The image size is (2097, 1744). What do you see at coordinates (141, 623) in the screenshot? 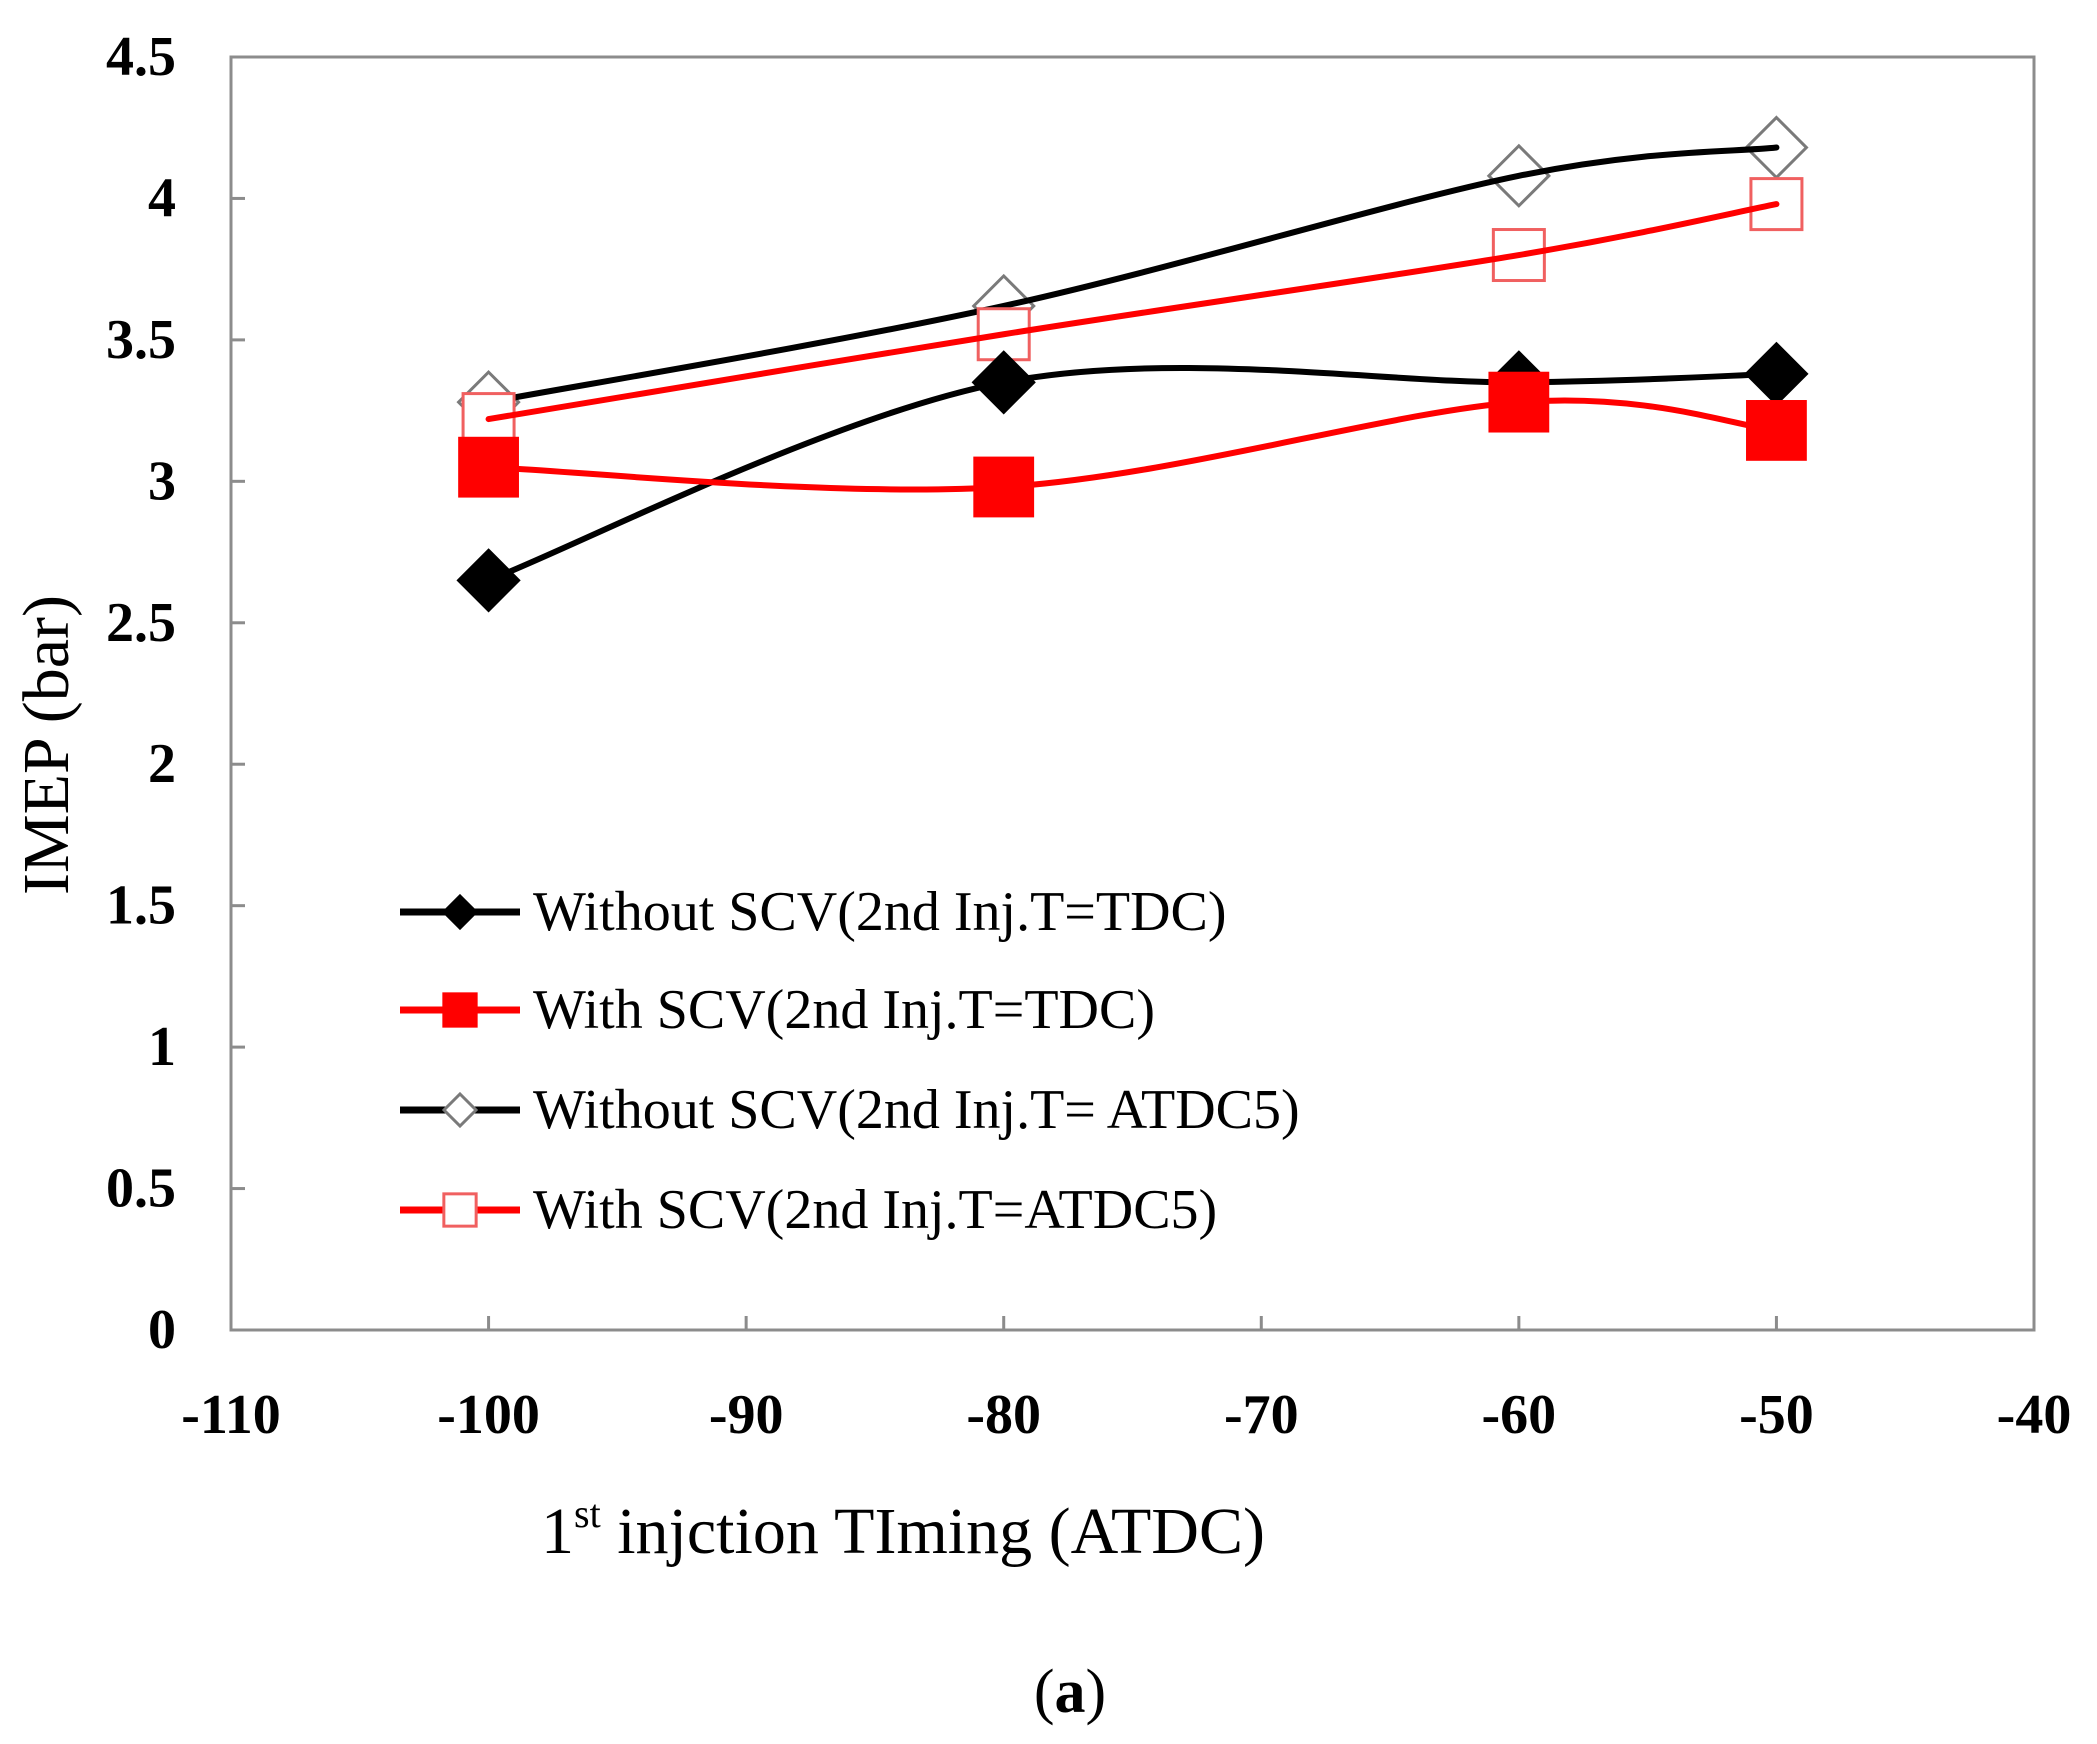
I see `y-tick-label: 2.5` at bounding box center [141, 623].